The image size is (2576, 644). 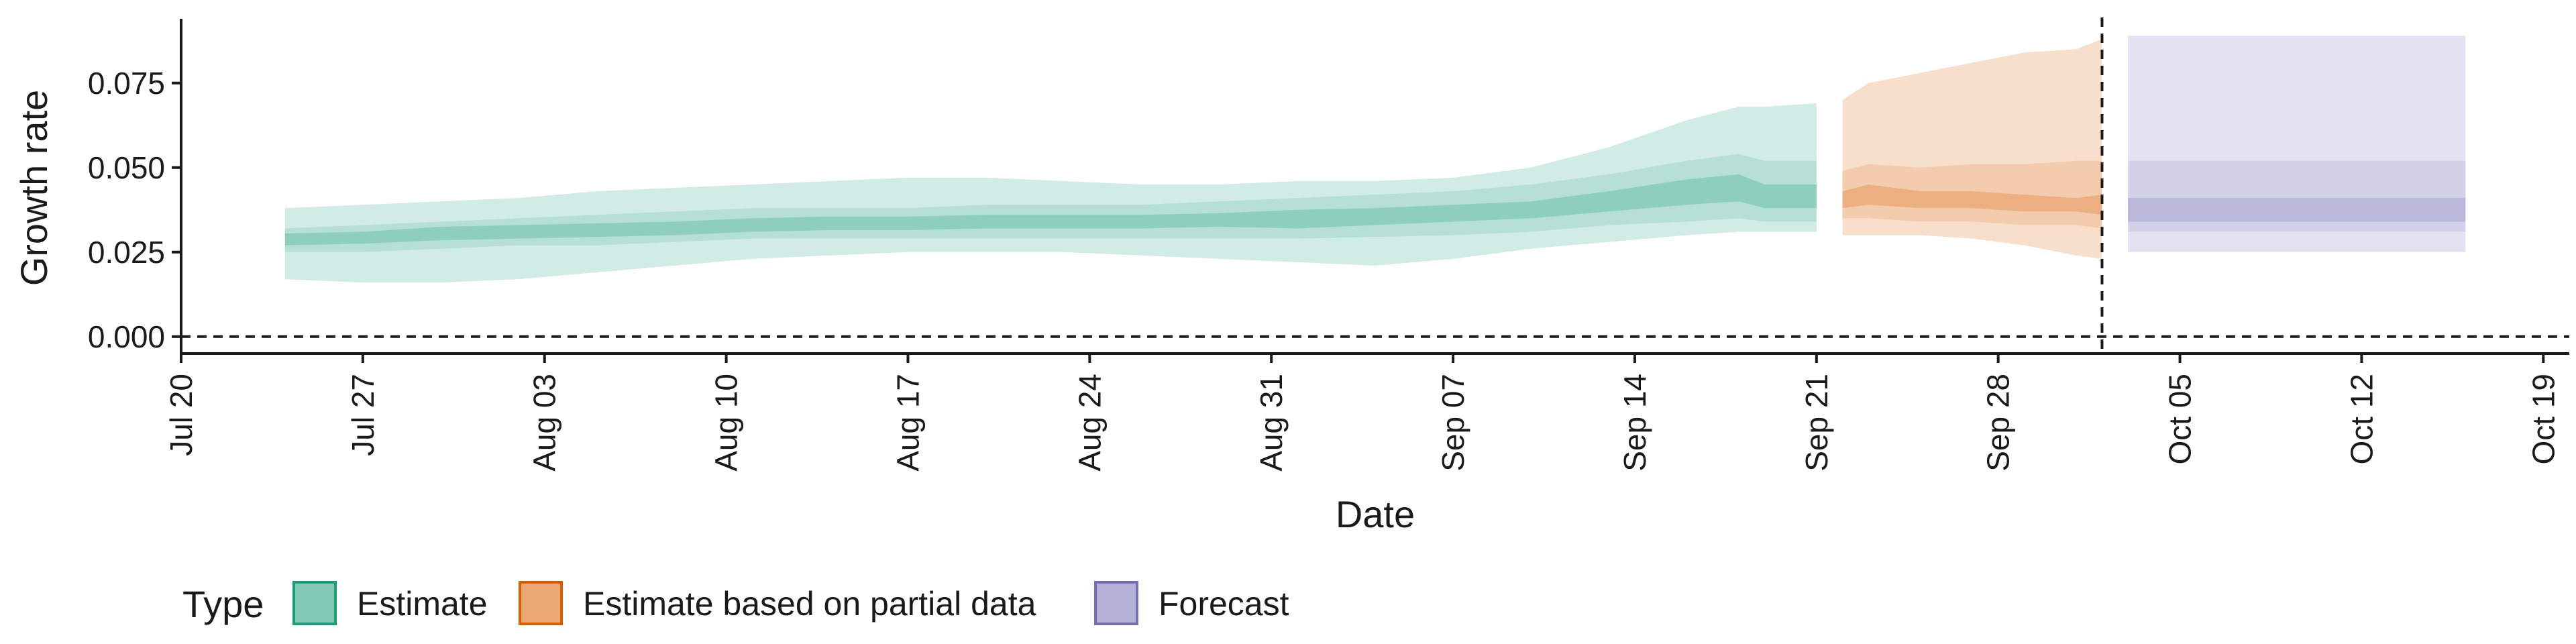 I want to click on y-tick-label: 0.000, so click(x=126, y=336).